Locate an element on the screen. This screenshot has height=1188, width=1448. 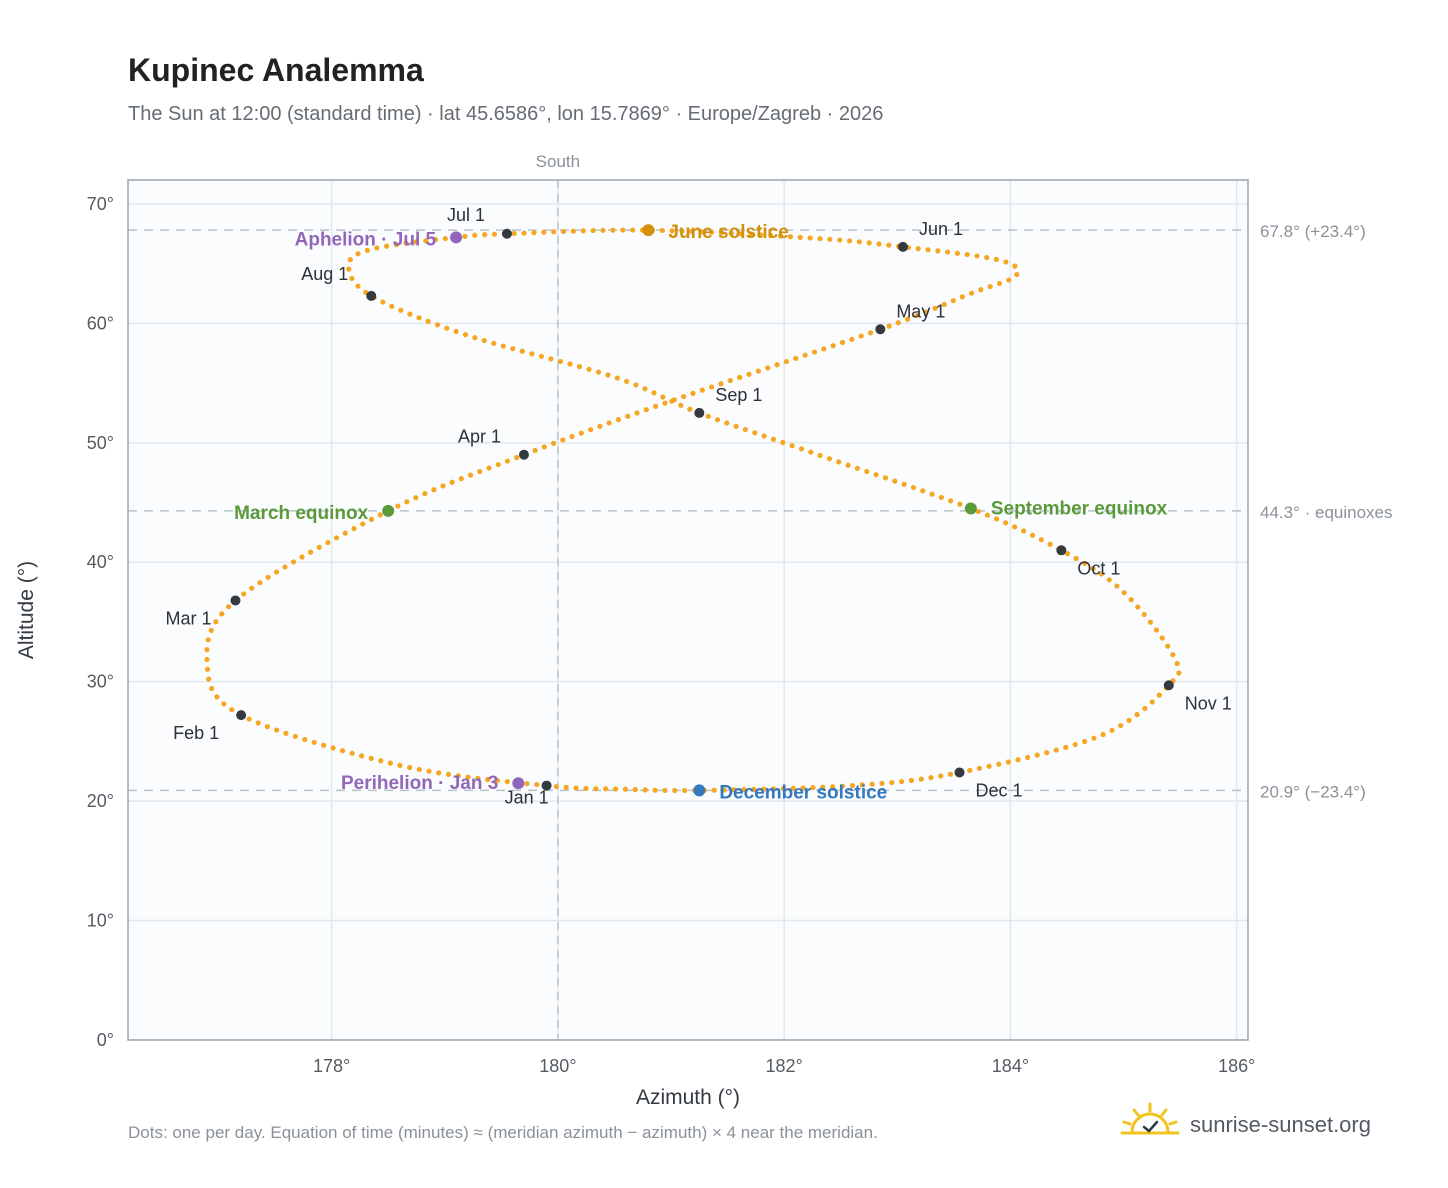
month-marker-label: Feb 1 is located at coordinates (196, 733).